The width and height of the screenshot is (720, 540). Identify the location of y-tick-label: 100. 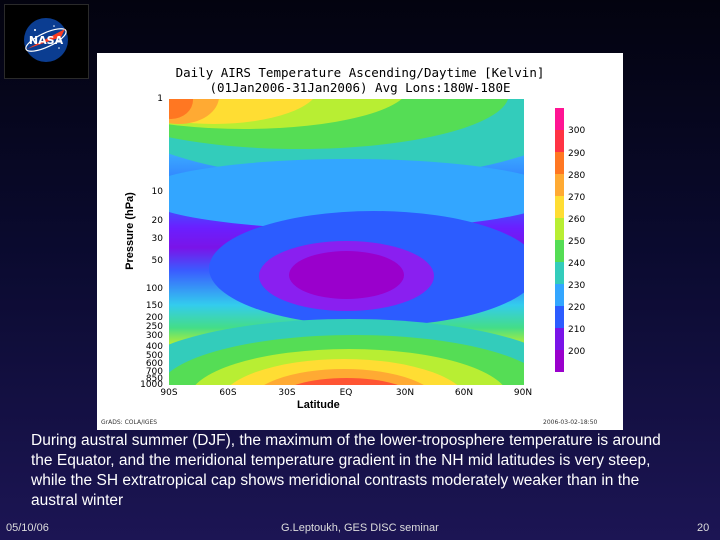
(154, 289).